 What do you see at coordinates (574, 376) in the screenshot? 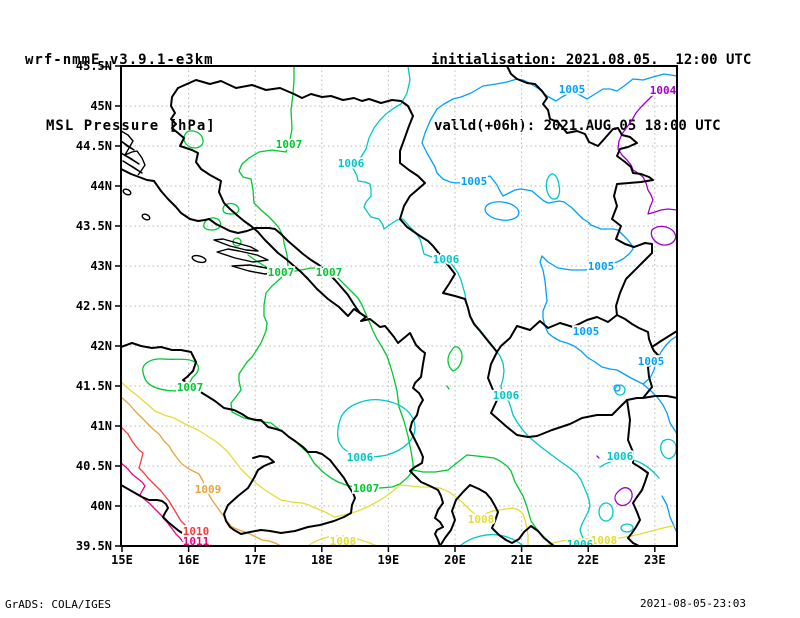
I see `border-macedonia-loop` at bounding box center [574, 376].